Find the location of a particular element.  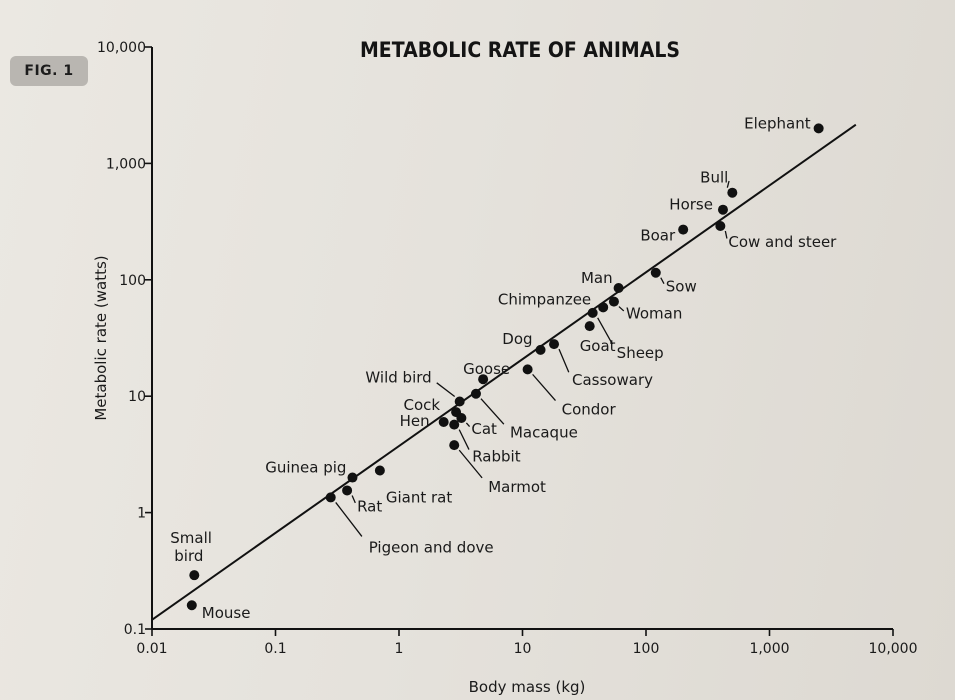

point-sow is located at coordinates (655, 272).